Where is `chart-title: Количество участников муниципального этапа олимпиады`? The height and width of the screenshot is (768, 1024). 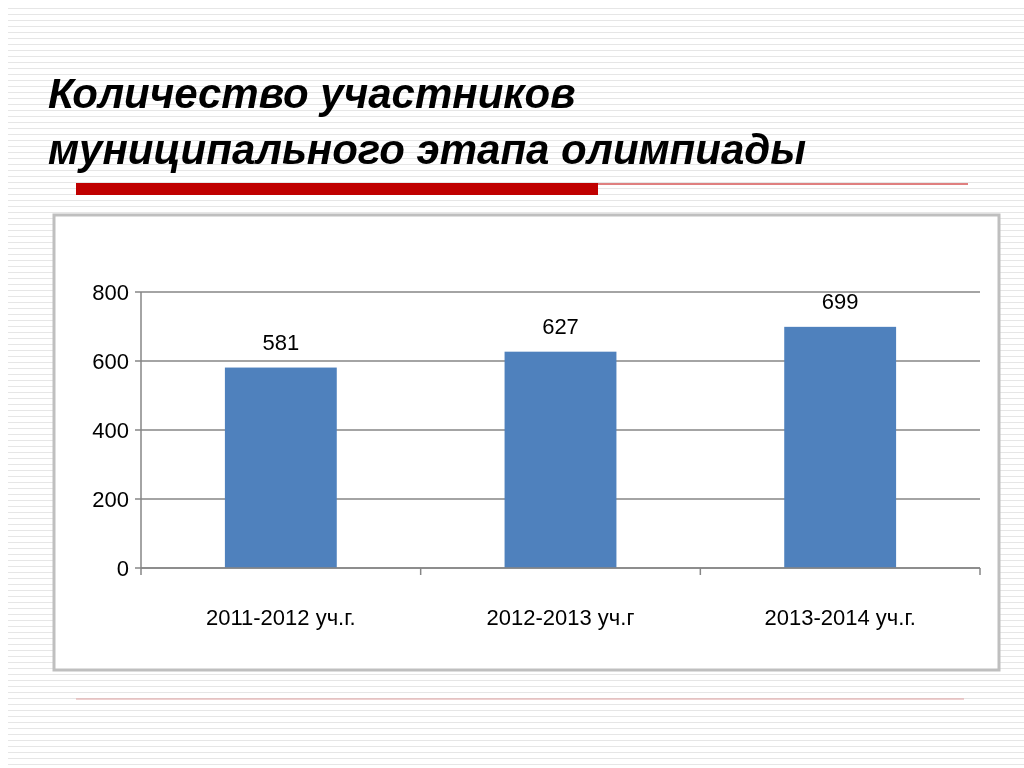
chart-title: Количество участников муниципального этапа олимпиады is located at coordinates (427, 121).